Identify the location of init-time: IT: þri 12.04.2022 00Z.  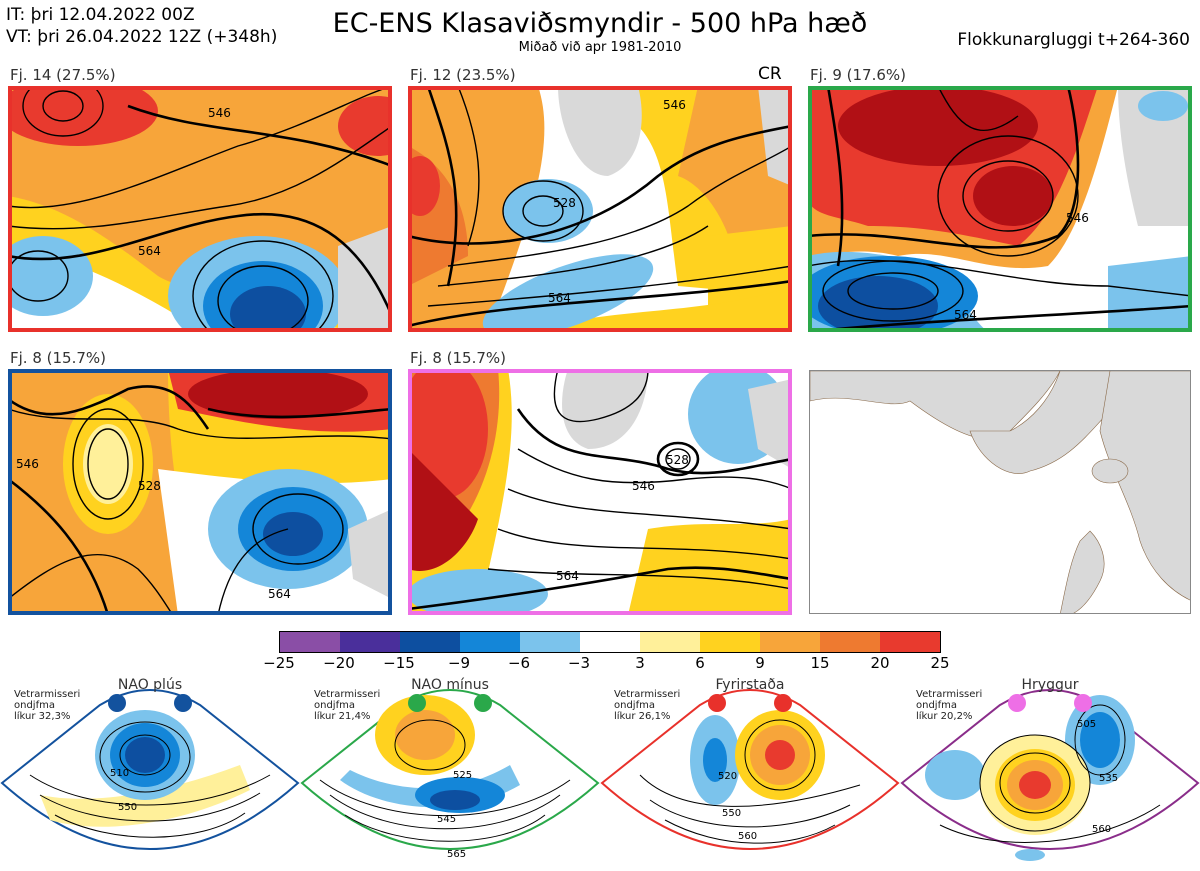
(100, 15).